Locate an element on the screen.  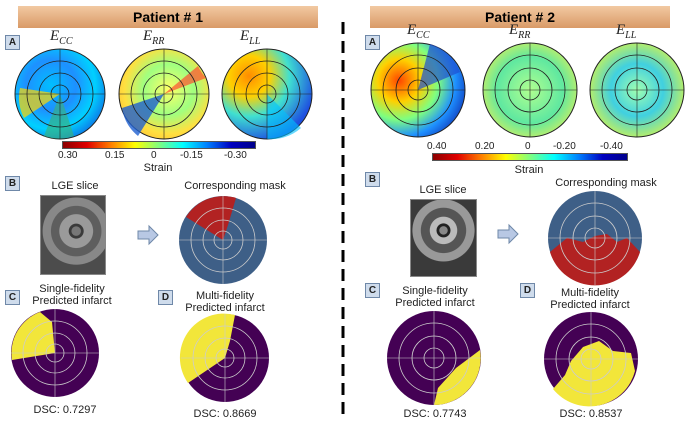
patient2-single-prediction is located at coordinates (434, 358).